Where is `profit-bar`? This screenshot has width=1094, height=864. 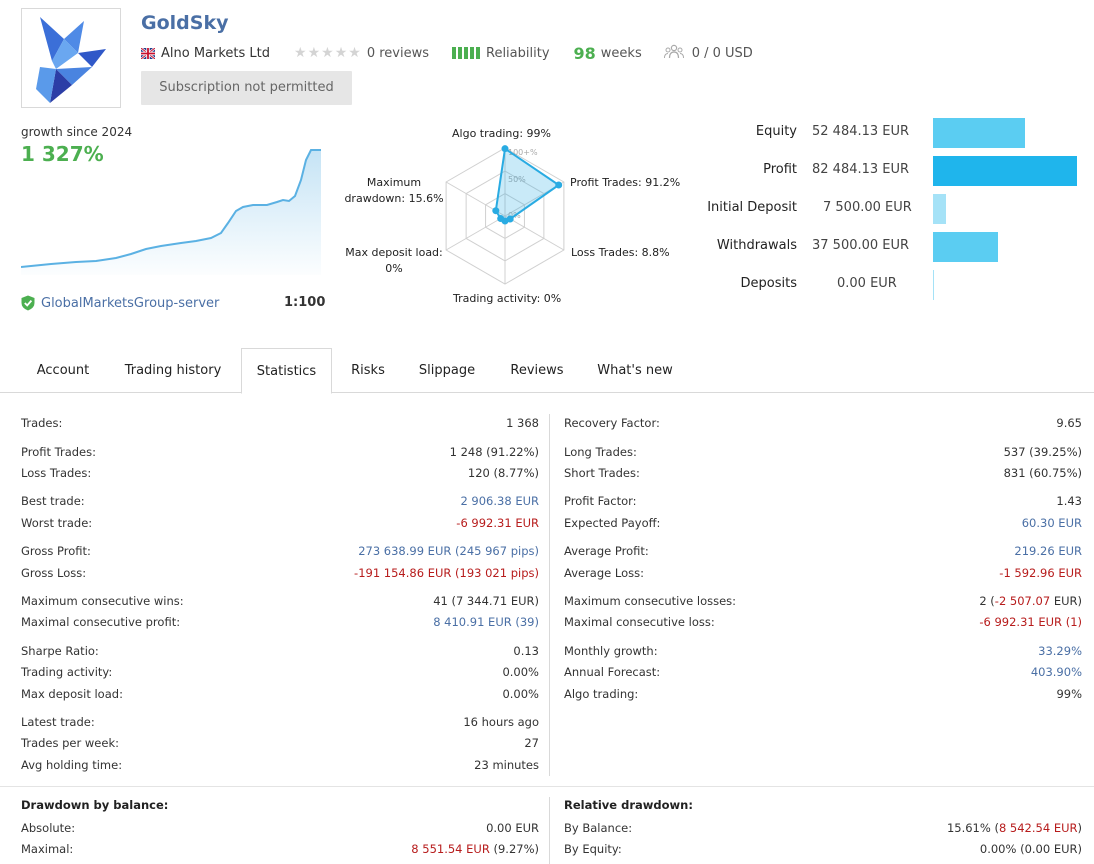 profit-bar is located at coordinates (1005, 171).